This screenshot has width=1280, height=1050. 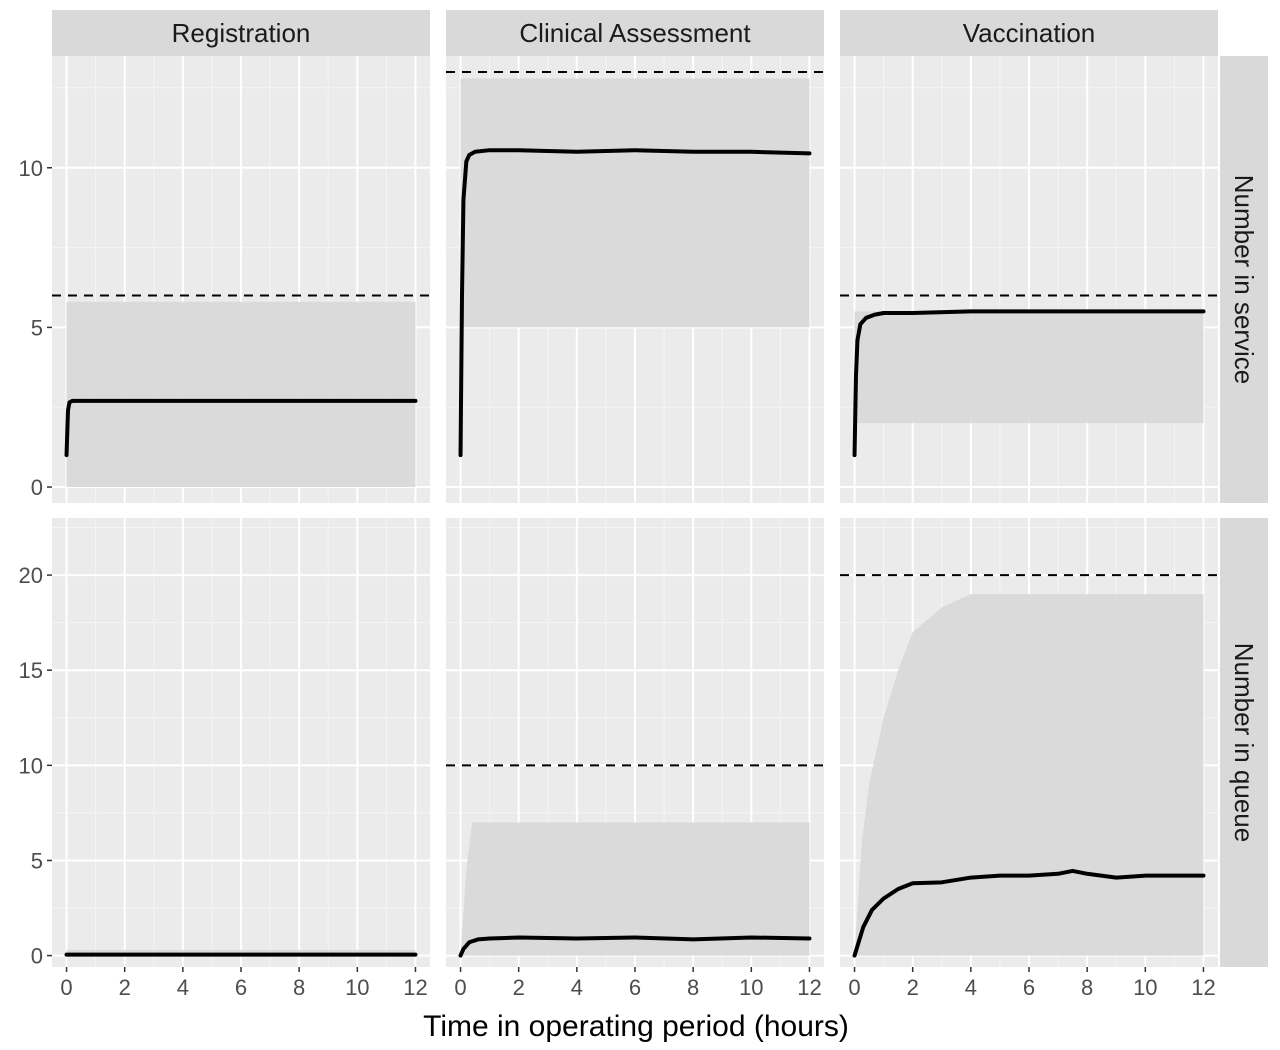 What do you see at coordinates (31, 670) in the screenshot?
I see `y-tick-label: 15` at bounding box center [31, 670].